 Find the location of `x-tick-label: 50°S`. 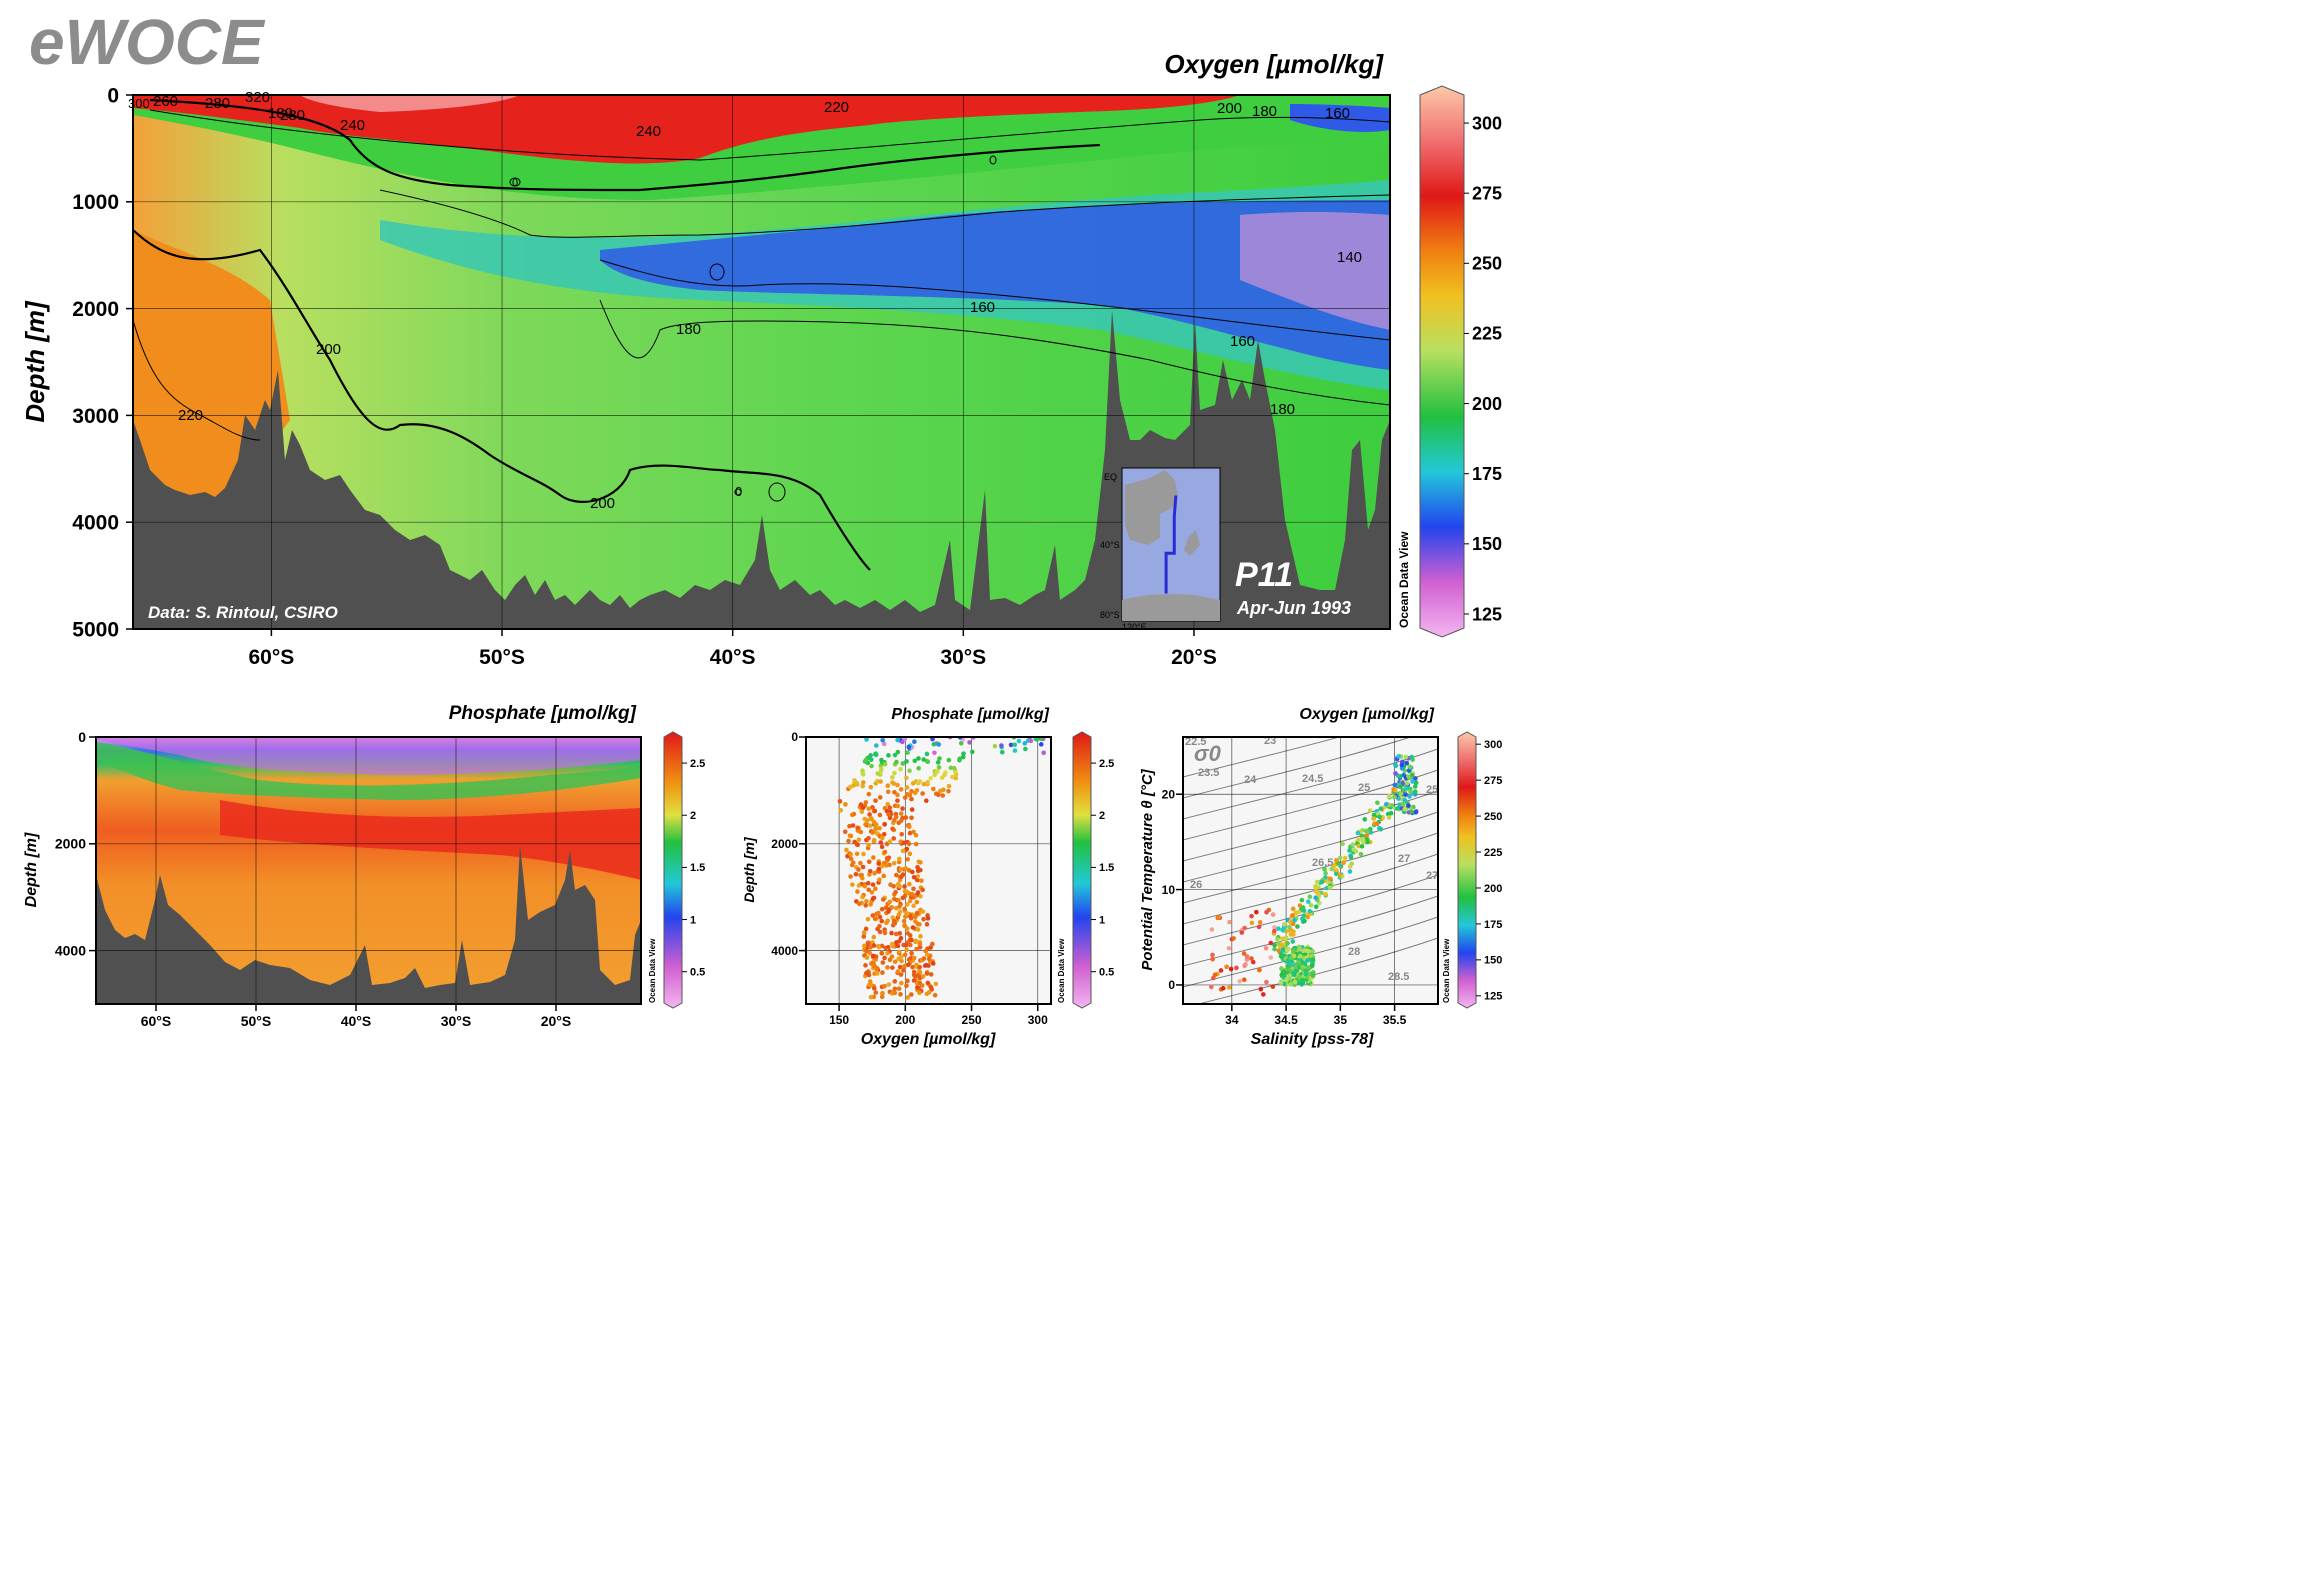

x-tick-label: 50°S is located at coordinates (256, 1021).